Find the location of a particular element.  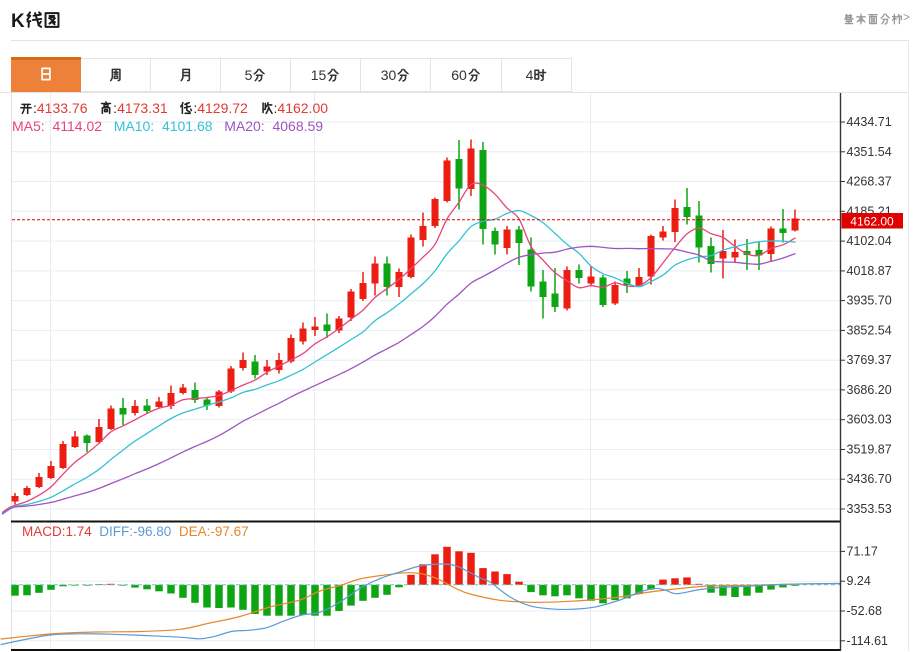

svg-text: 4162.00 is located at coordinates (872, 221).